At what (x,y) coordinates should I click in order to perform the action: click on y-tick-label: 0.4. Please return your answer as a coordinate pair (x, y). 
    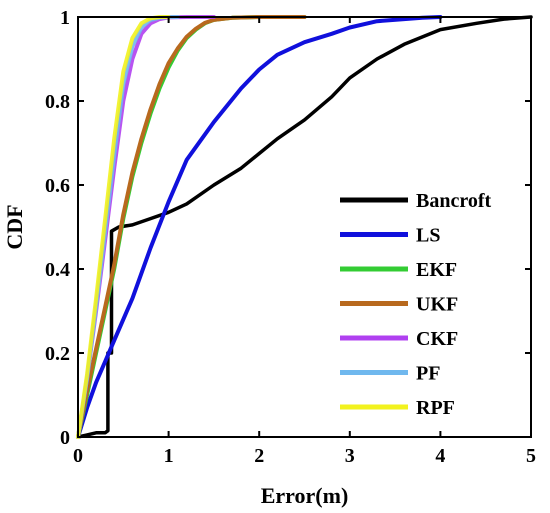
    Looking at the image, I should click on (57, 270).